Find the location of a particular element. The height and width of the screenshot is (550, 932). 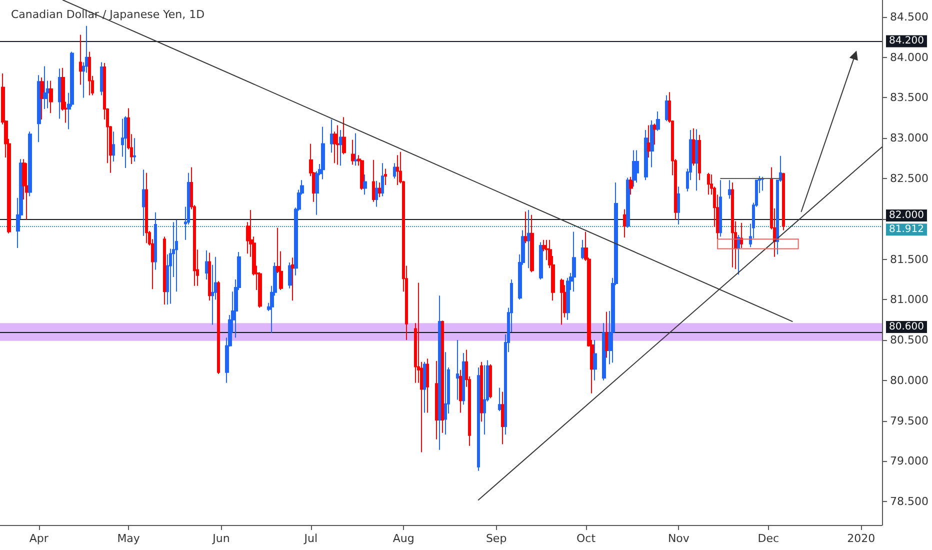

y-tick-label: 79.500 is located at coordinates (909, 421).